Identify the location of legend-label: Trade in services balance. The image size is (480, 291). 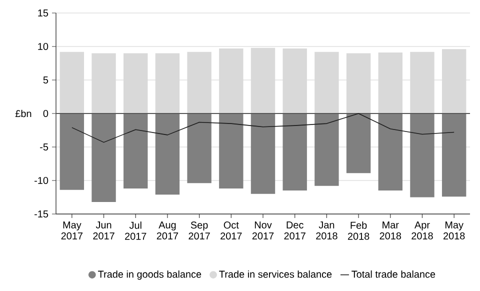
(275, 274).